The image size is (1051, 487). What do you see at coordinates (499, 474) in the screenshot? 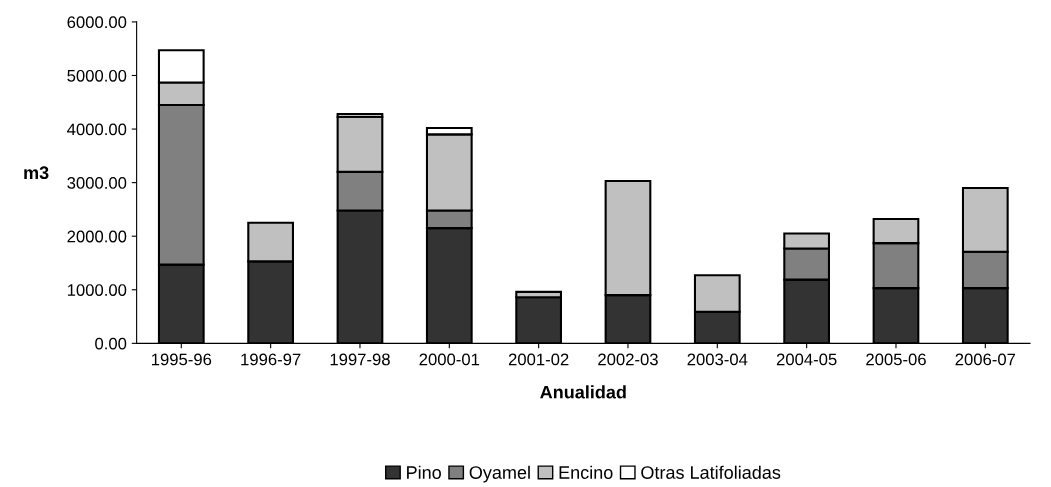
I see `legend-label: Oyamel` at bounding box center [499, 474].